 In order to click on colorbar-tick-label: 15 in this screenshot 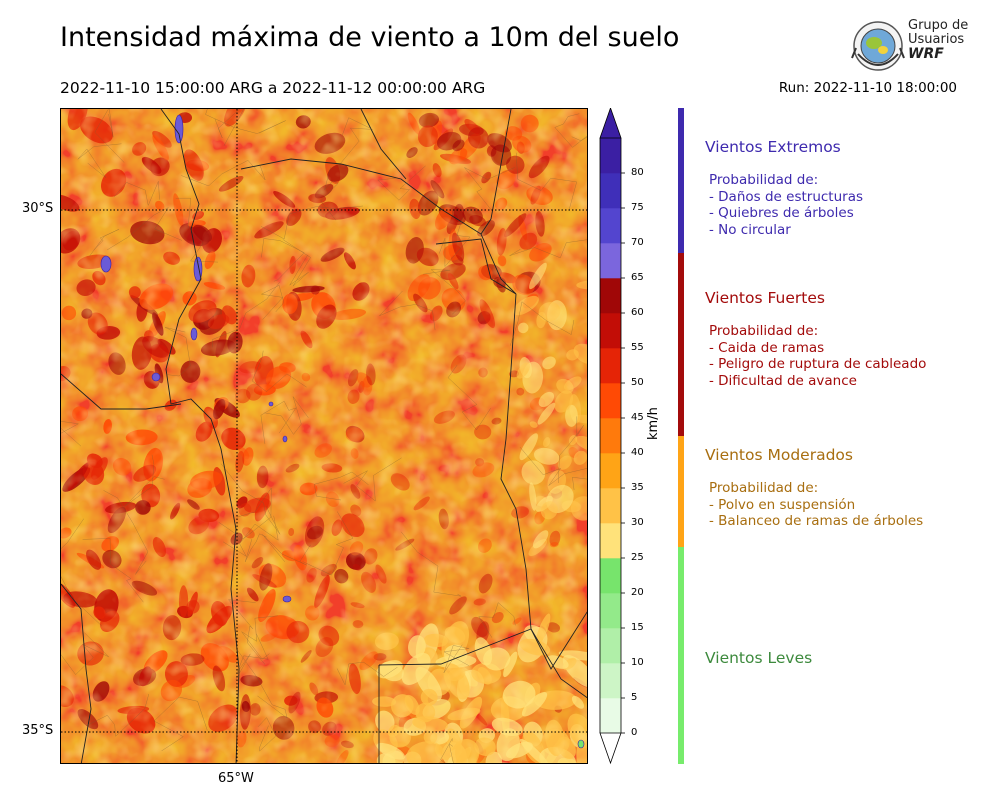, I will do `click(637, 627)`.